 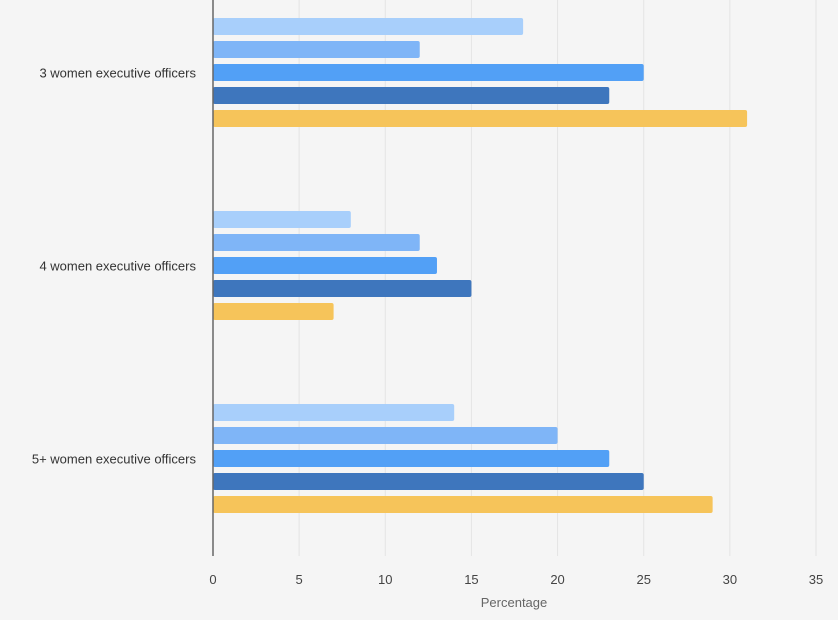 What do you see at coordinates (730, 579) in the screenshot?
I see `x-tick-label: 30` at bounding box center [730, 579].